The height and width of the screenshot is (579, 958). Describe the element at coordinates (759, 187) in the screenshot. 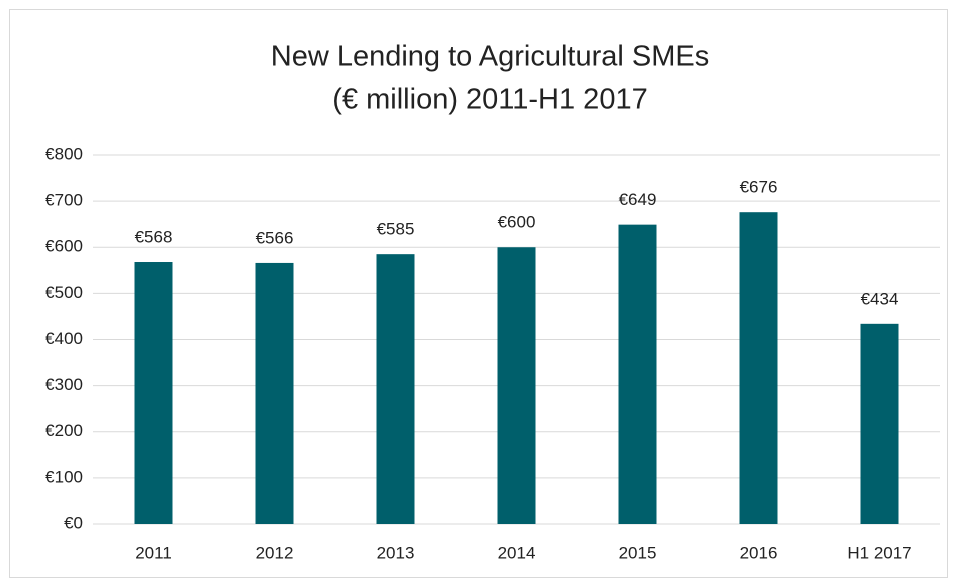

I see `data-label: €676` at that location.